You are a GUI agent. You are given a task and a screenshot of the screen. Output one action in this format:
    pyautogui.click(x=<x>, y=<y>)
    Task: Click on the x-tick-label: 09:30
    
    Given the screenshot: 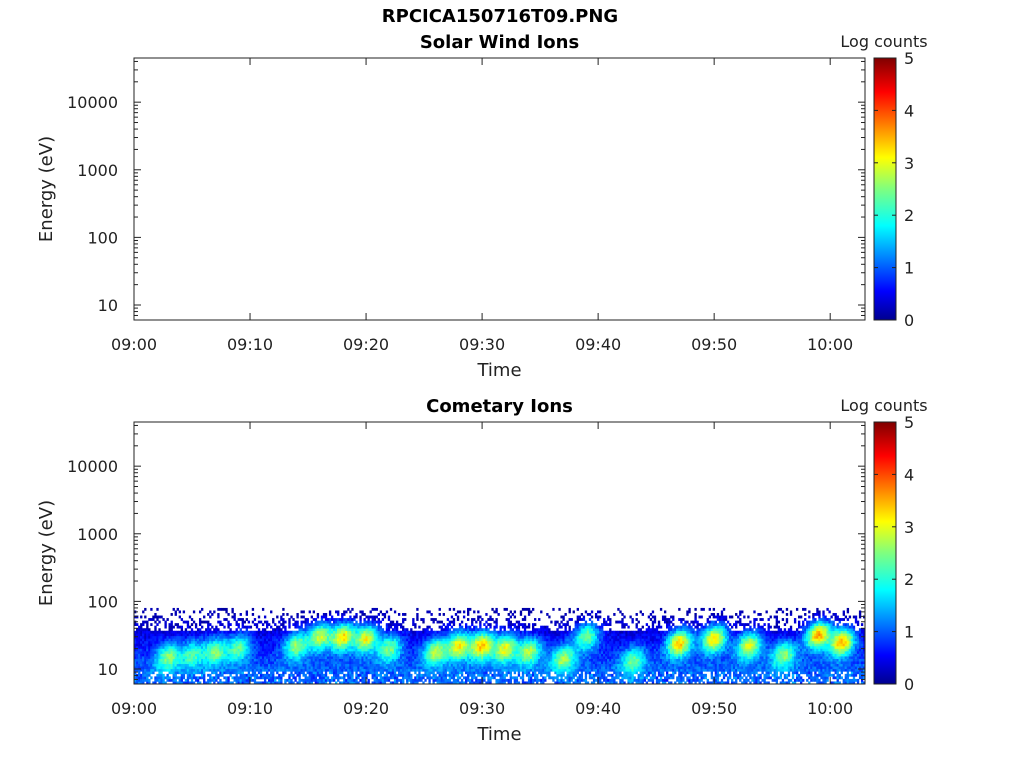 What is the action you would take?
    pyautogui.click(x=482, y=344)
    